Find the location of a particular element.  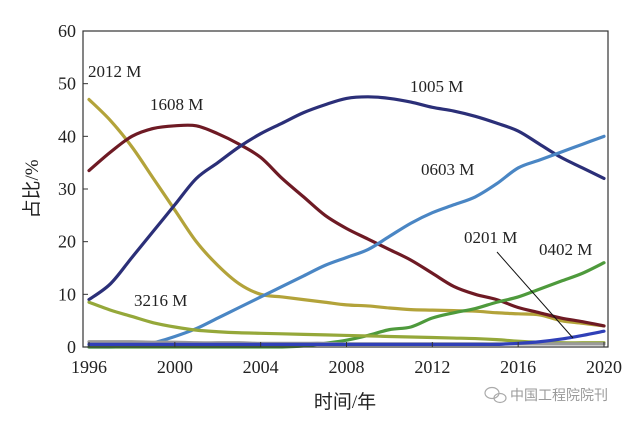

x-tick-label: 2016 is located at coordinates (518, 367).